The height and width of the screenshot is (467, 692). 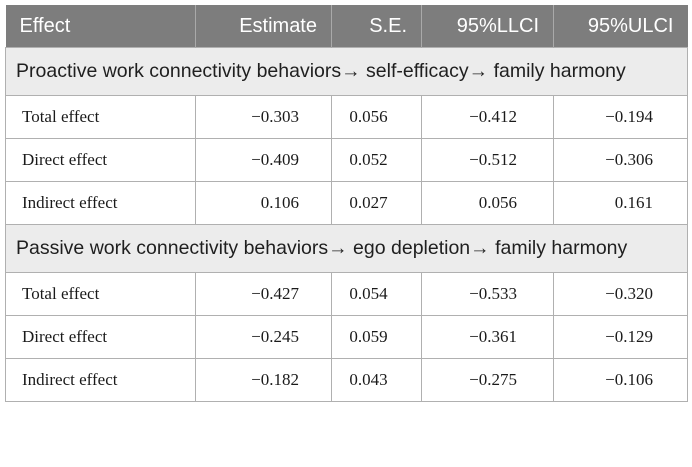 I want to click on estimate-cell: −0.409, so click(x=263, y=160).